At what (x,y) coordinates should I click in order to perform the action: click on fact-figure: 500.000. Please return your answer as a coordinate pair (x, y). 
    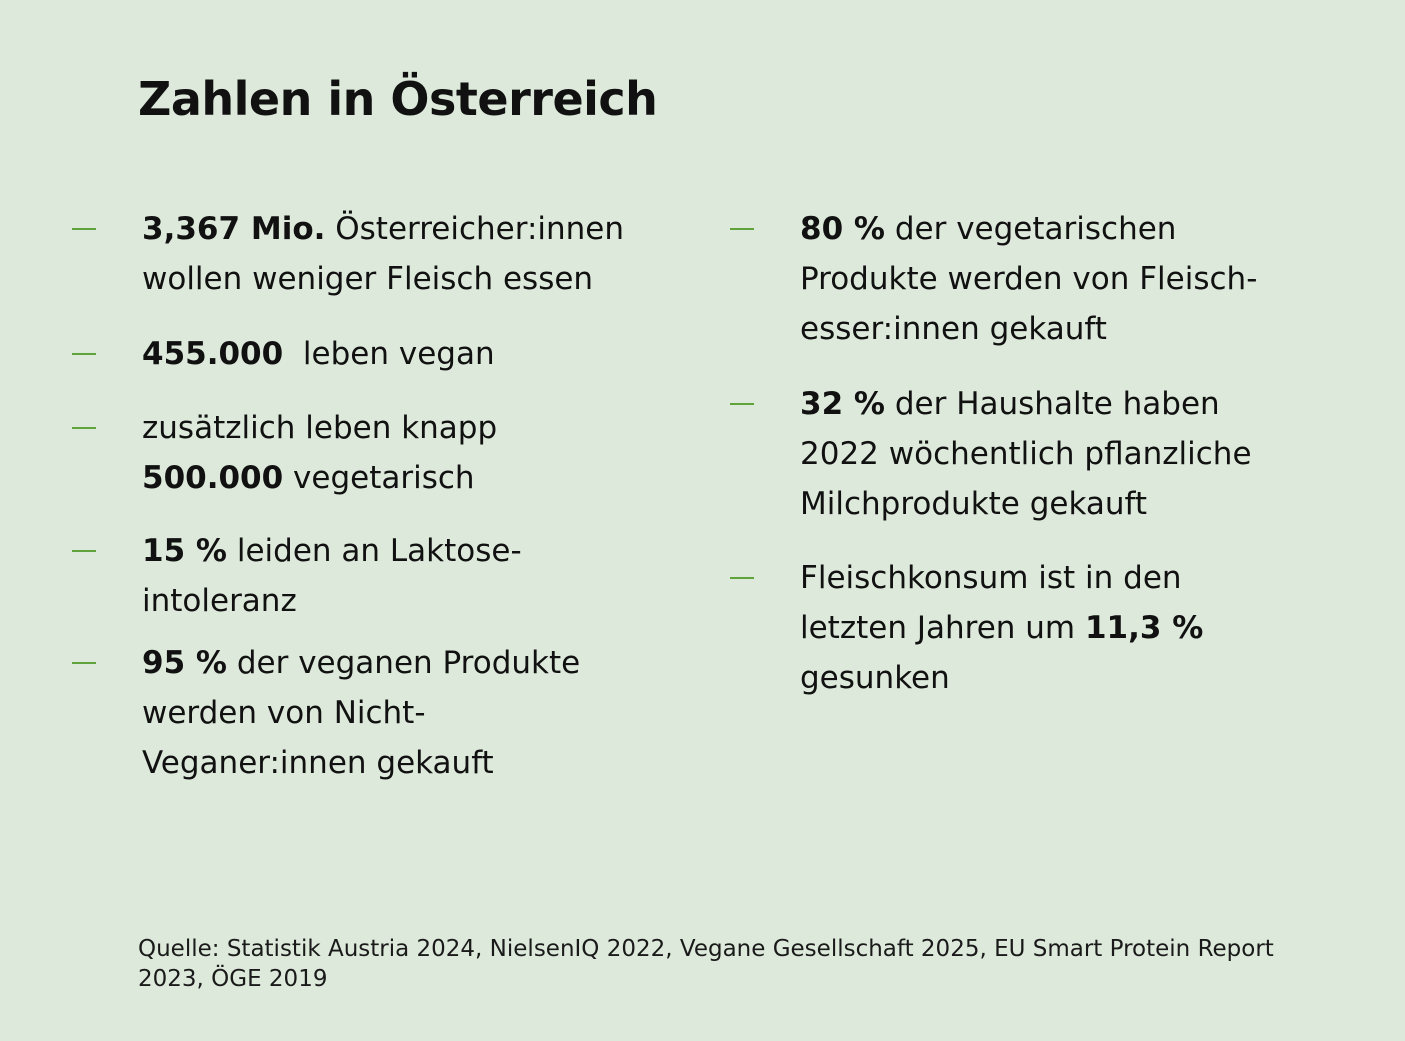
    Looking at the image, I should click on (213, 478).